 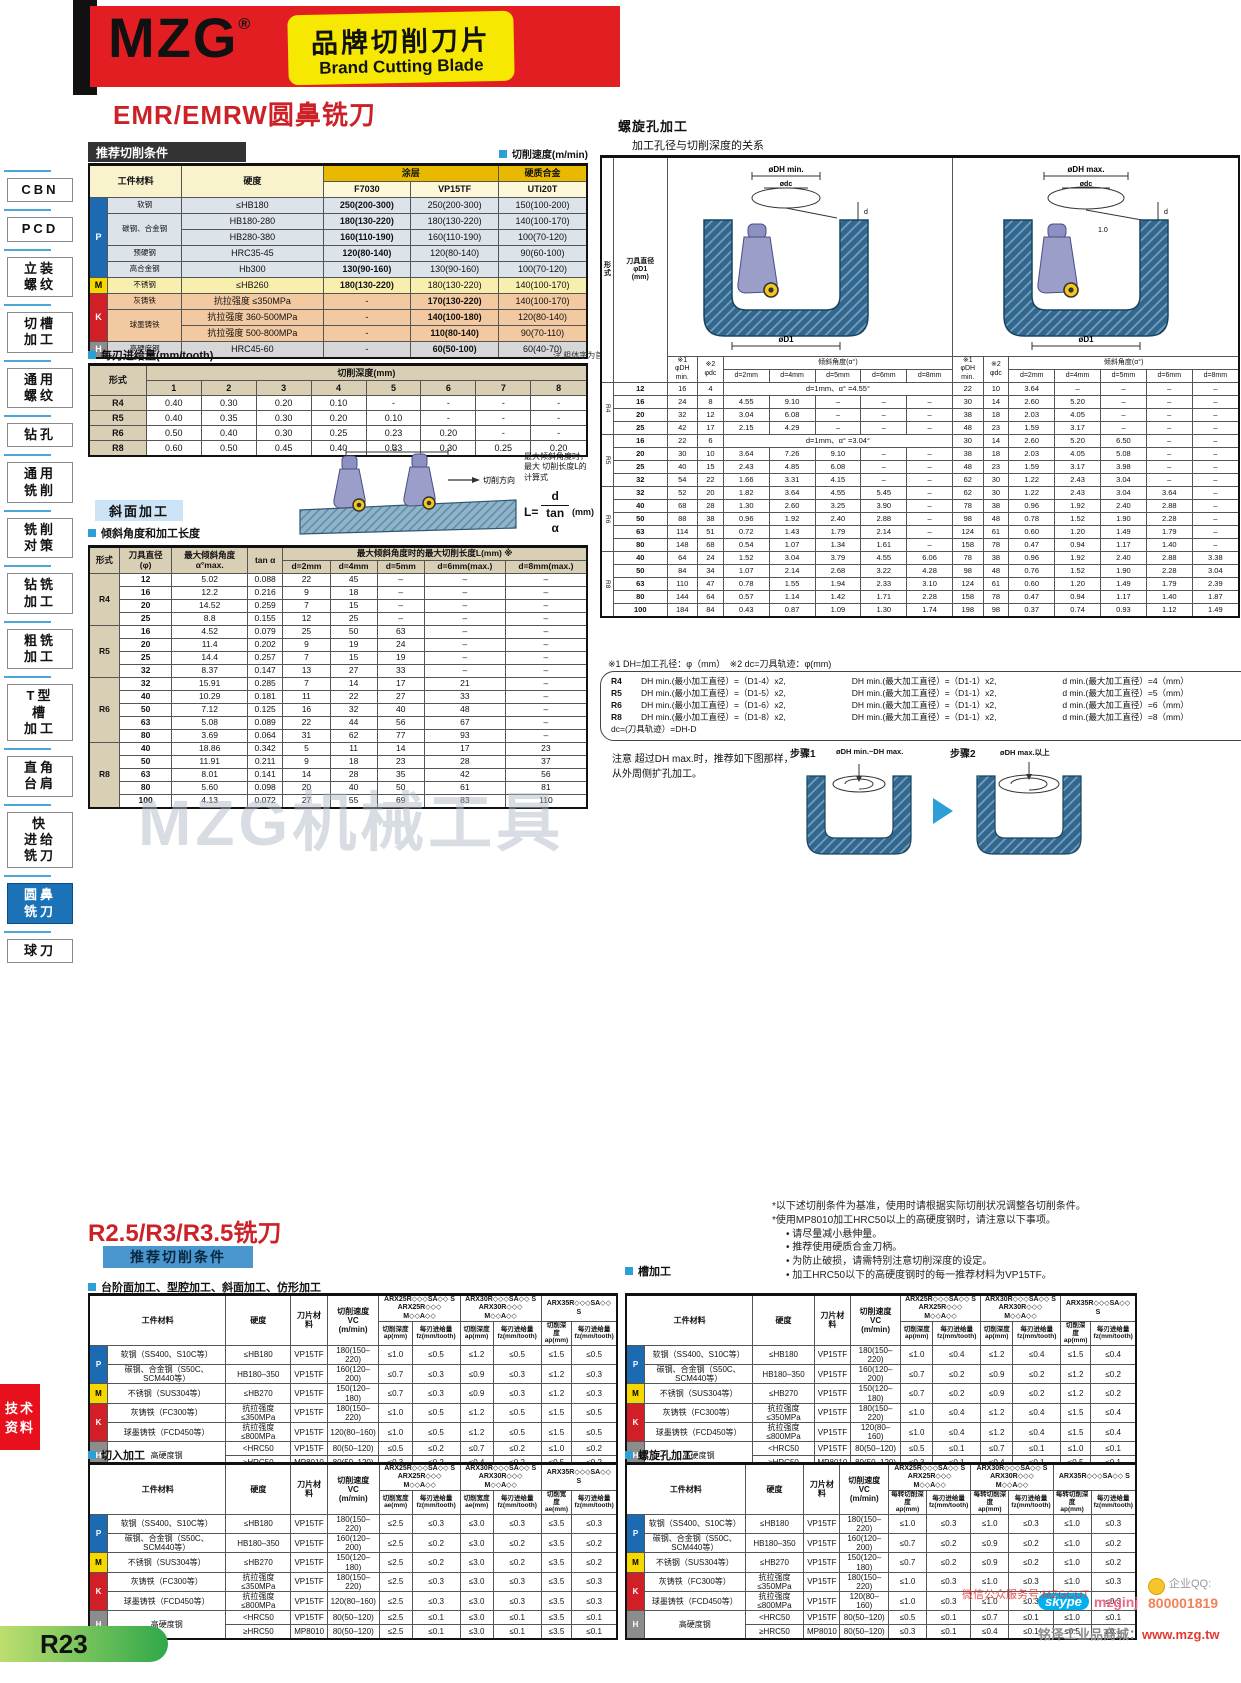 I want to click on sidebar-item-square-shoulder: 直角 台肩, so click(x=38, y=772).